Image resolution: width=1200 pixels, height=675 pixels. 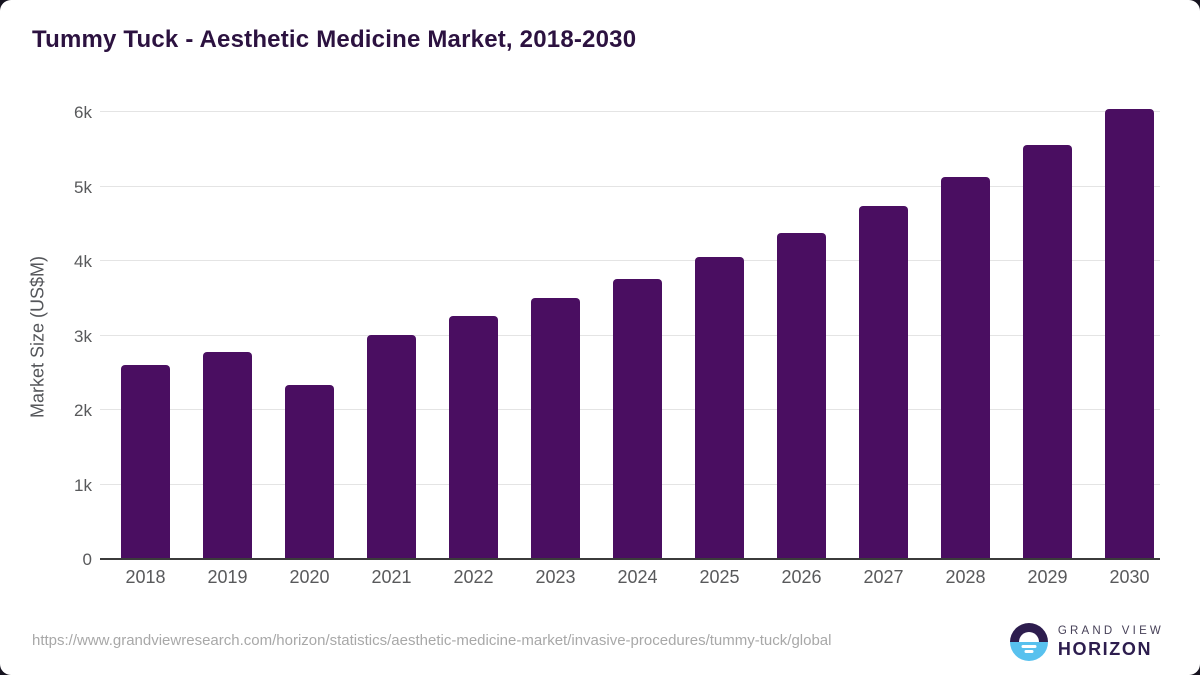 I want to click on x-tick-label: 2028, so click(x=965, y=577).